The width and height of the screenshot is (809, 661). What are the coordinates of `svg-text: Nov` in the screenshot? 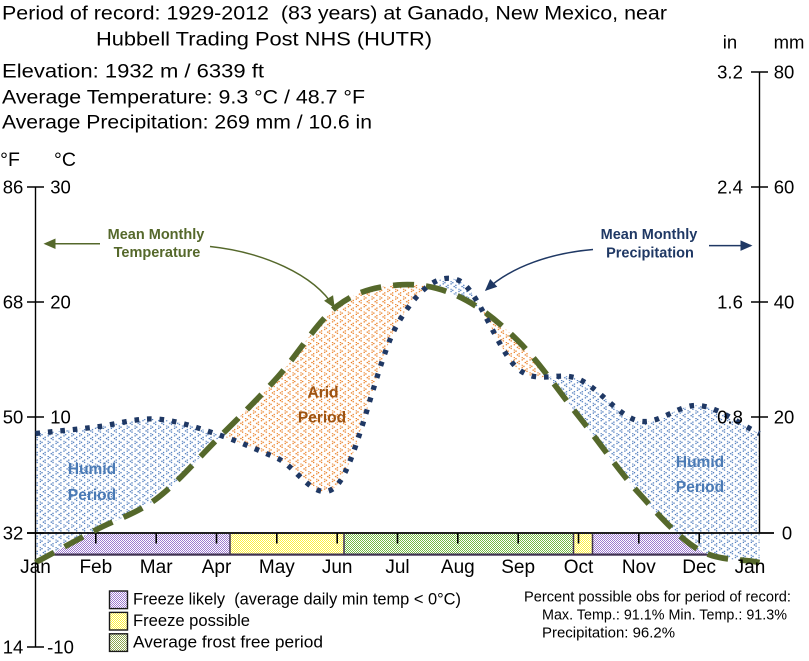 It's located at (639, 567).